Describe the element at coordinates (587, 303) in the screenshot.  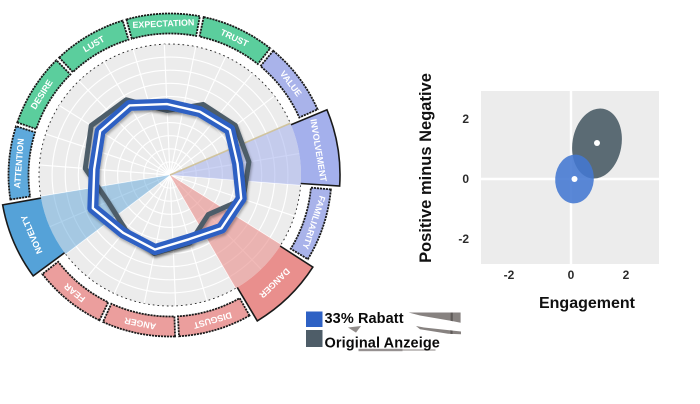
I see `svg-text: Engagement` at that location.